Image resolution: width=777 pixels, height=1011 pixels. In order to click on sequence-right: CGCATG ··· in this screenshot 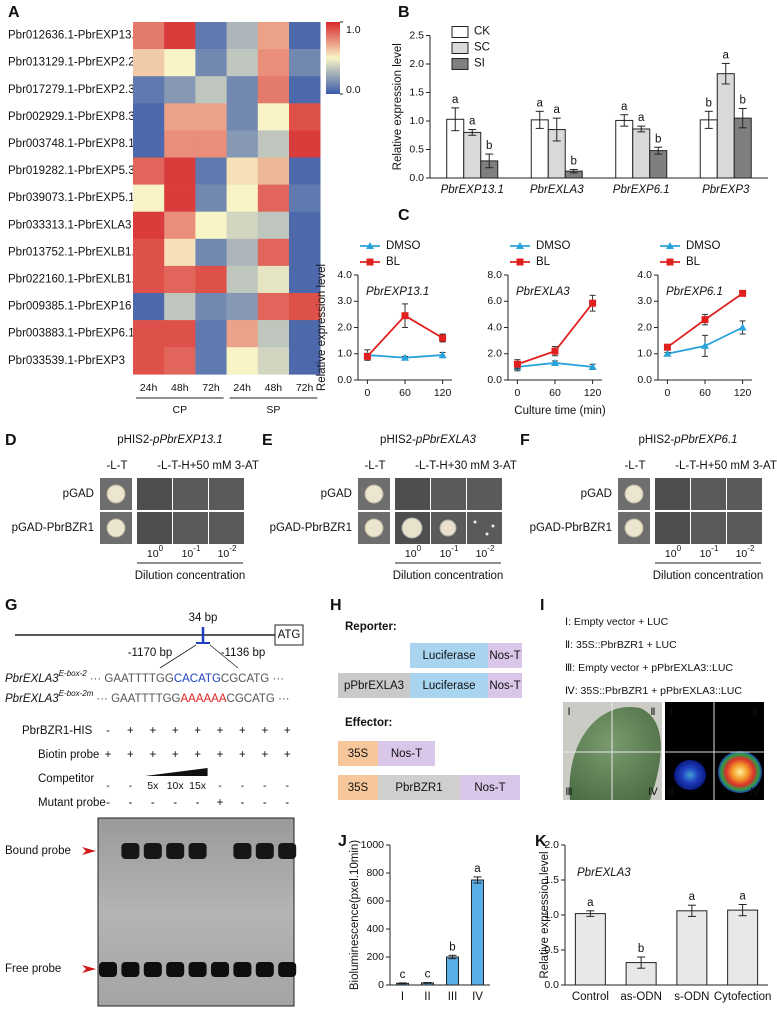, I will do `click(258, 699)`.